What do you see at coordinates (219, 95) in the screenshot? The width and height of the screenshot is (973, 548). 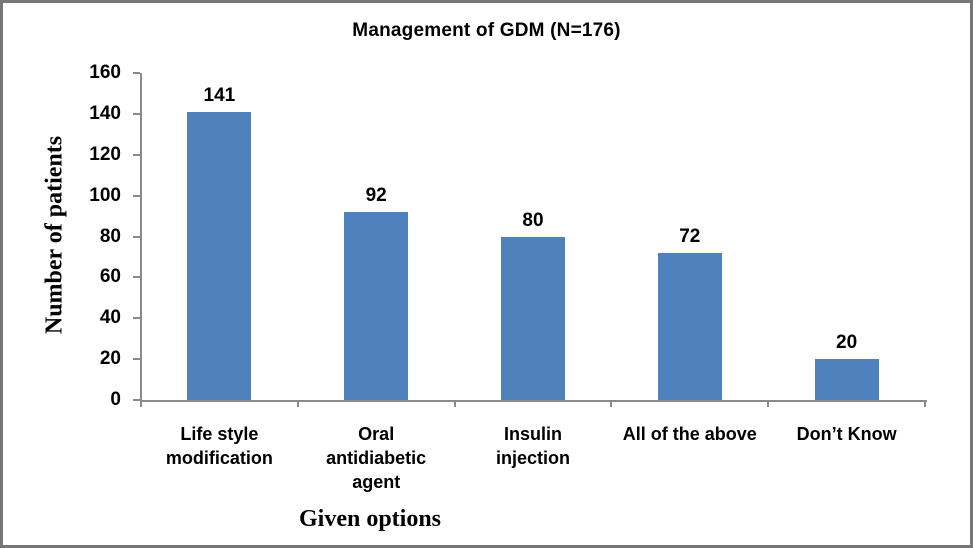 I see `bar-value-label: 141` at bounding box center [219, 95].